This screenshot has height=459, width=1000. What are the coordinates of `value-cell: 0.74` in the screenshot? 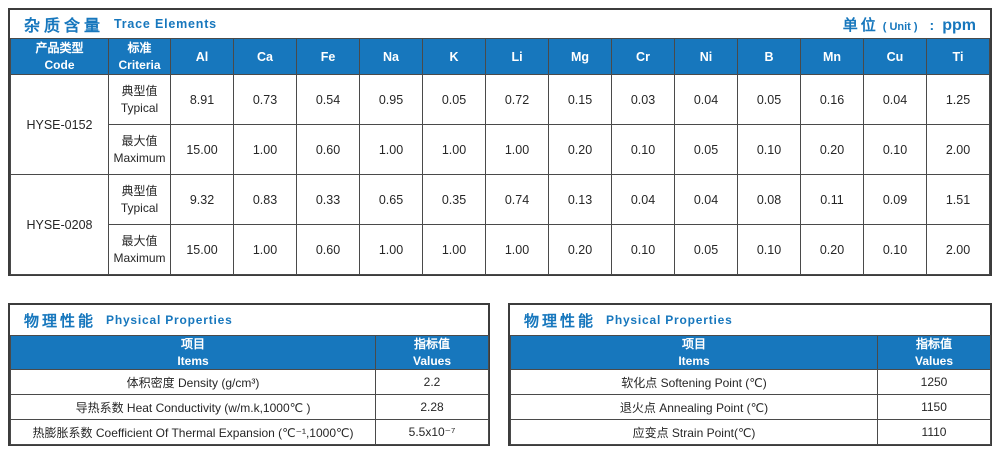 It's located at (517, 199).